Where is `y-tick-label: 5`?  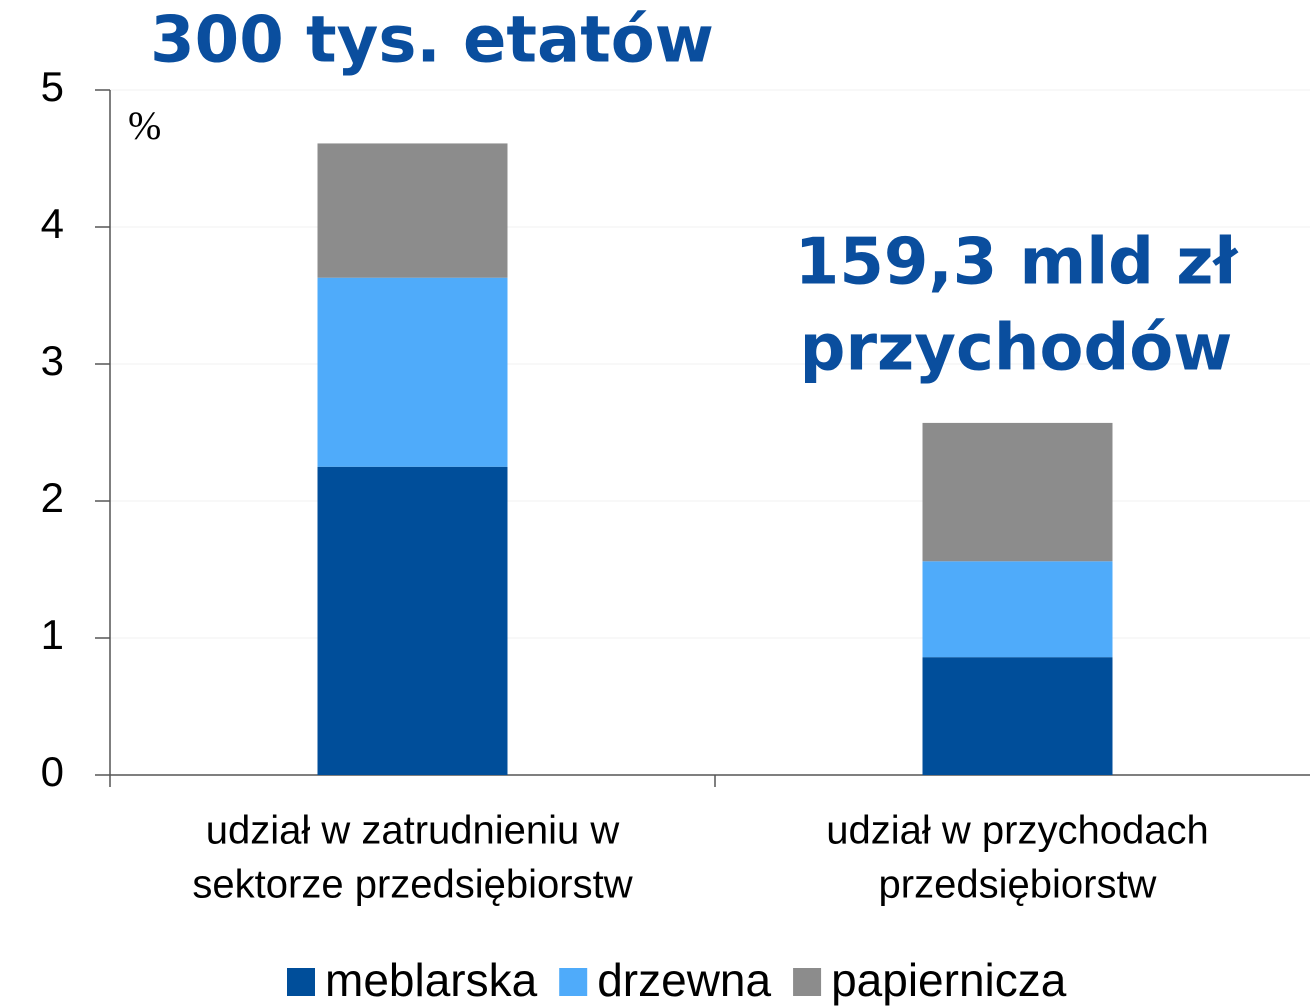
y-tick-label: 5 is located at coordinates (52, 86).